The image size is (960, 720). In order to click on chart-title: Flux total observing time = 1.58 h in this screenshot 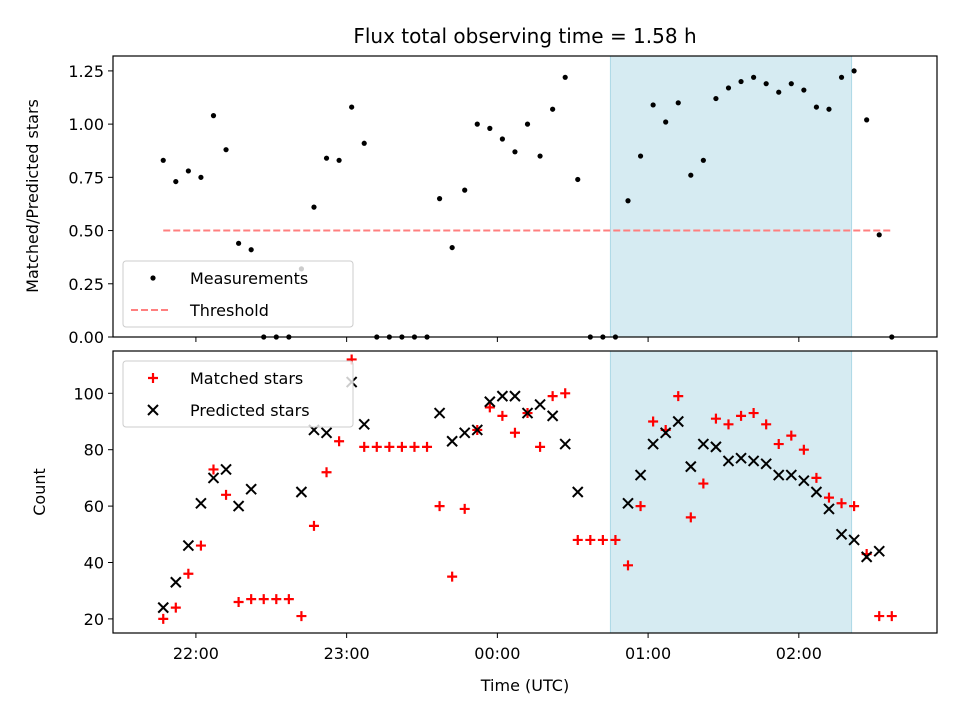, I will do `click(524, 36)`.